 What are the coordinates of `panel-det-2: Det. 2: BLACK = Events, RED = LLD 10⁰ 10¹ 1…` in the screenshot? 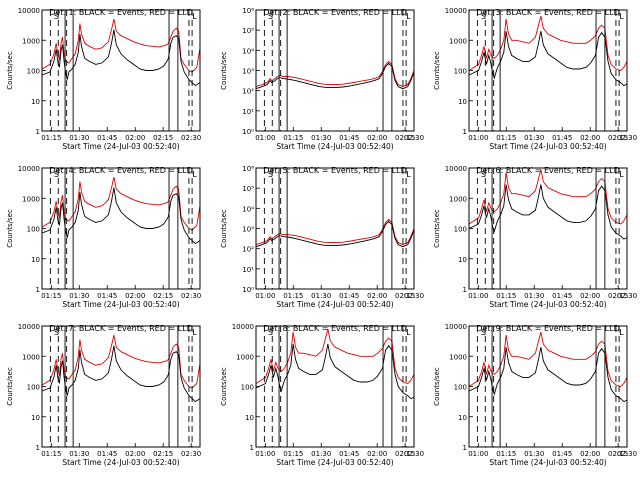 It's located at (322, 79).